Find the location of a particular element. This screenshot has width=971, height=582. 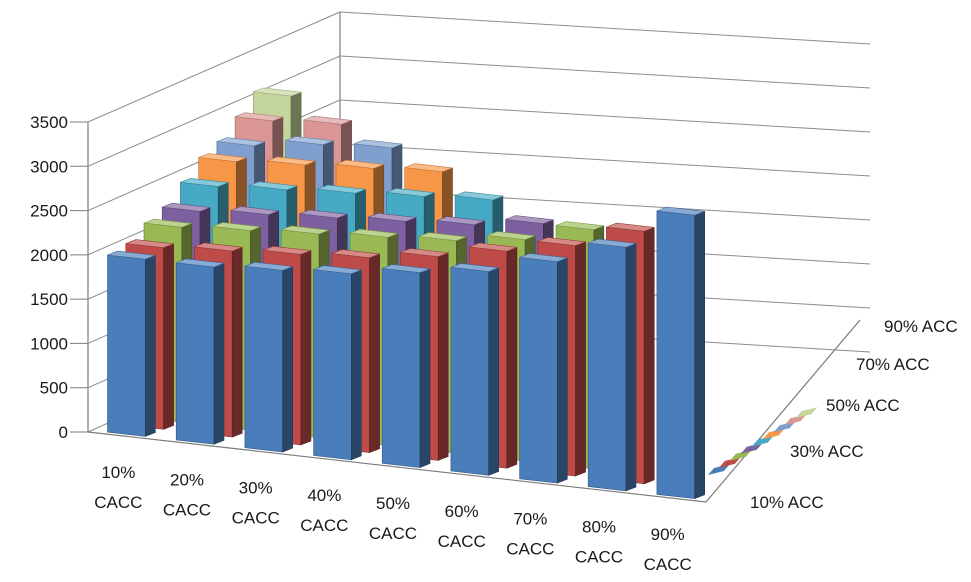

y-tick-label: 2000 is located at coordinates (49, 255).